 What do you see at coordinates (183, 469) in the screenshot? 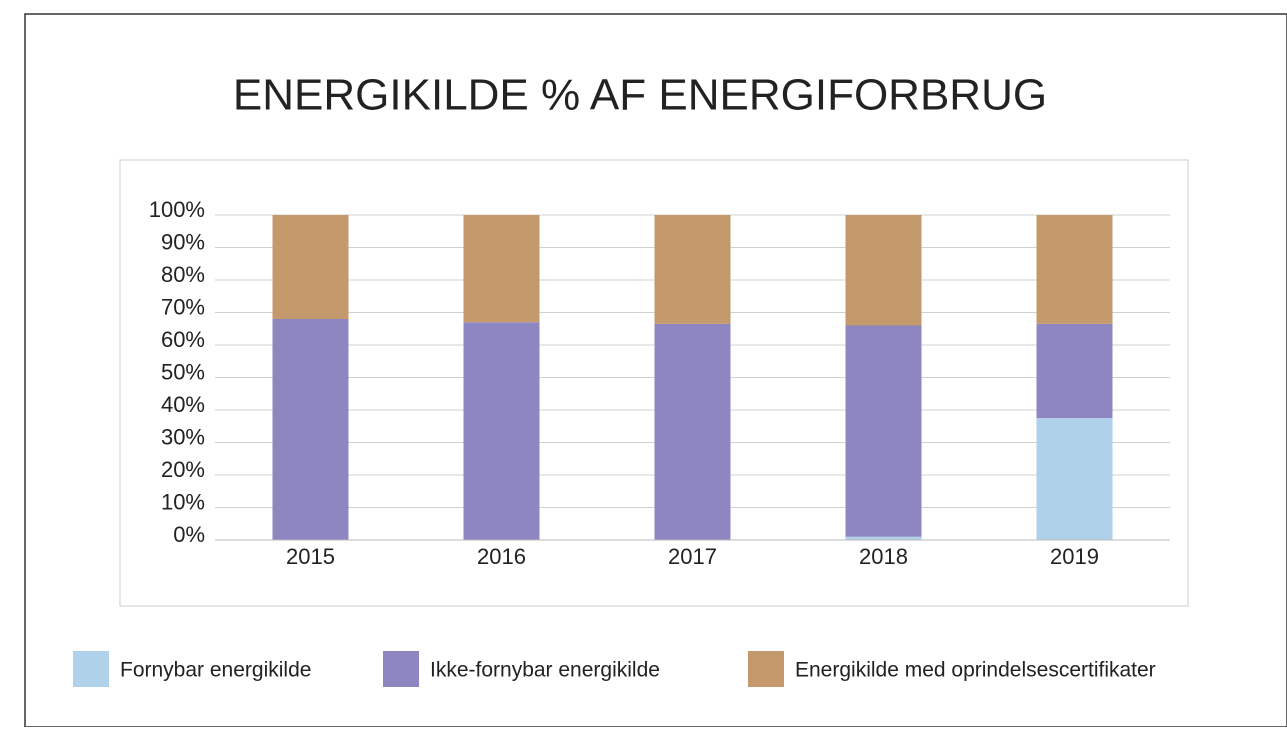
I see `y-tick-label: 20%` at bounding box center [183, 469].